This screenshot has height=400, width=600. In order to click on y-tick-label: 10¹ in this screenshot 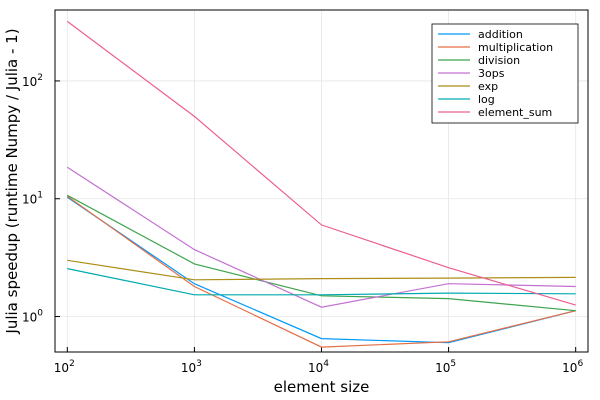, I will do `click(32, 199)`.